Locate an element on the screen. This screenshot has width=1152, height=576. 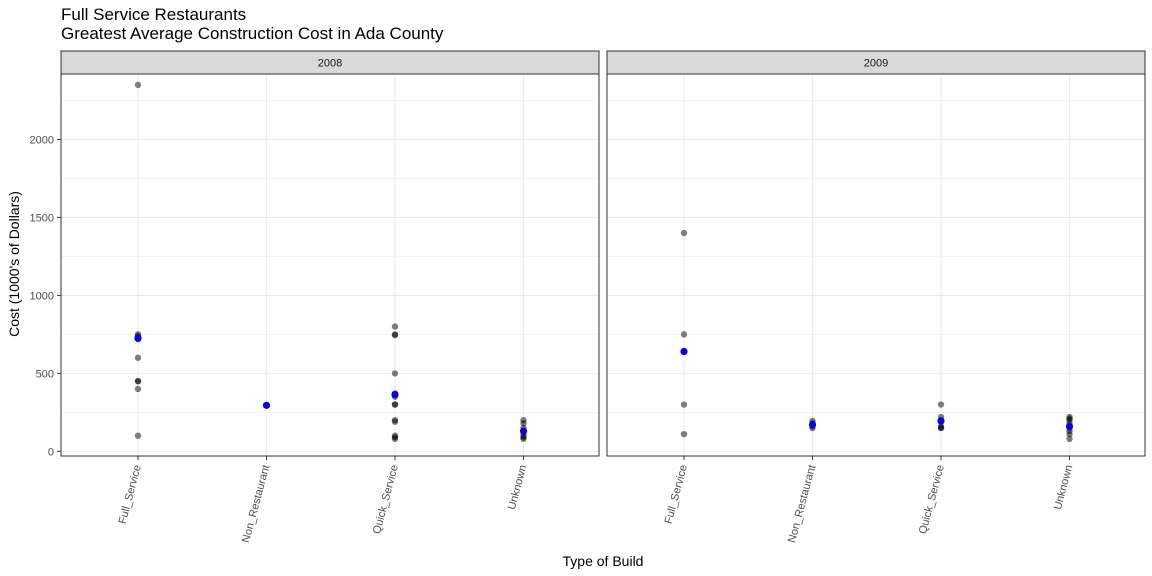
y-tick-label: 1500 is located at coordinates (42, 218).